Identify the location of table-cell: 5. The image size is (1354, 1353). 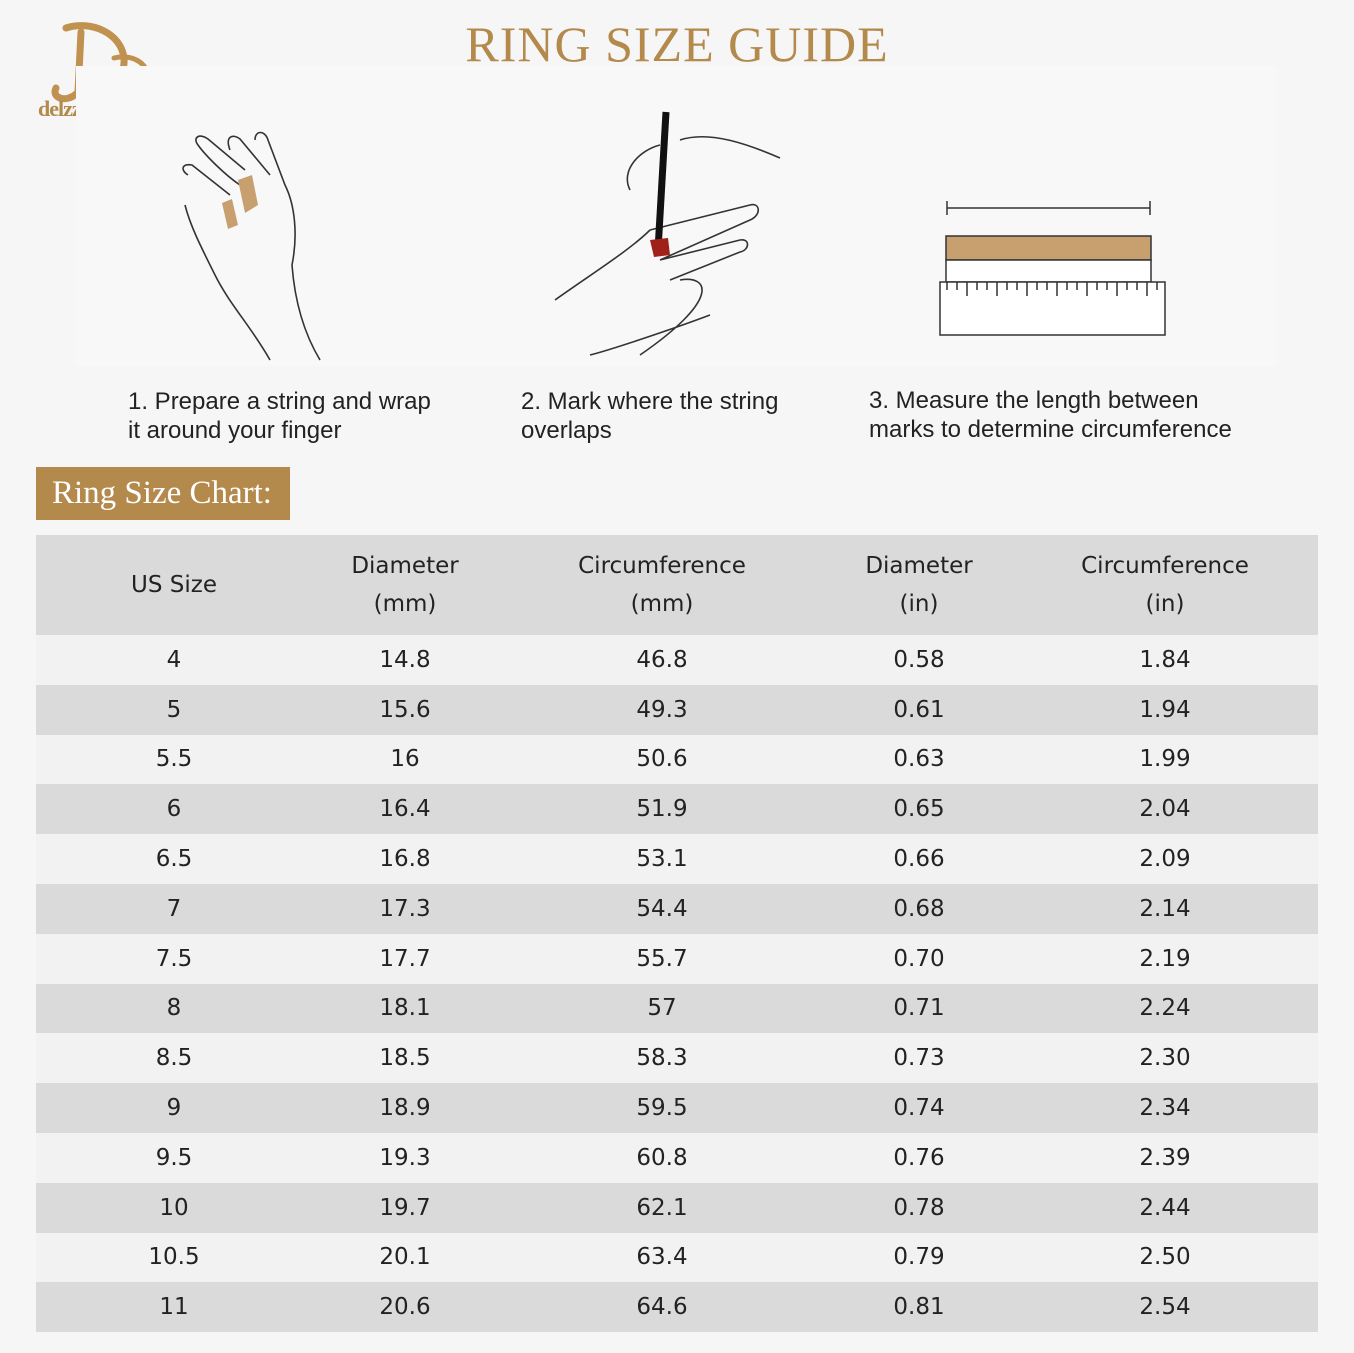
(174, 709).